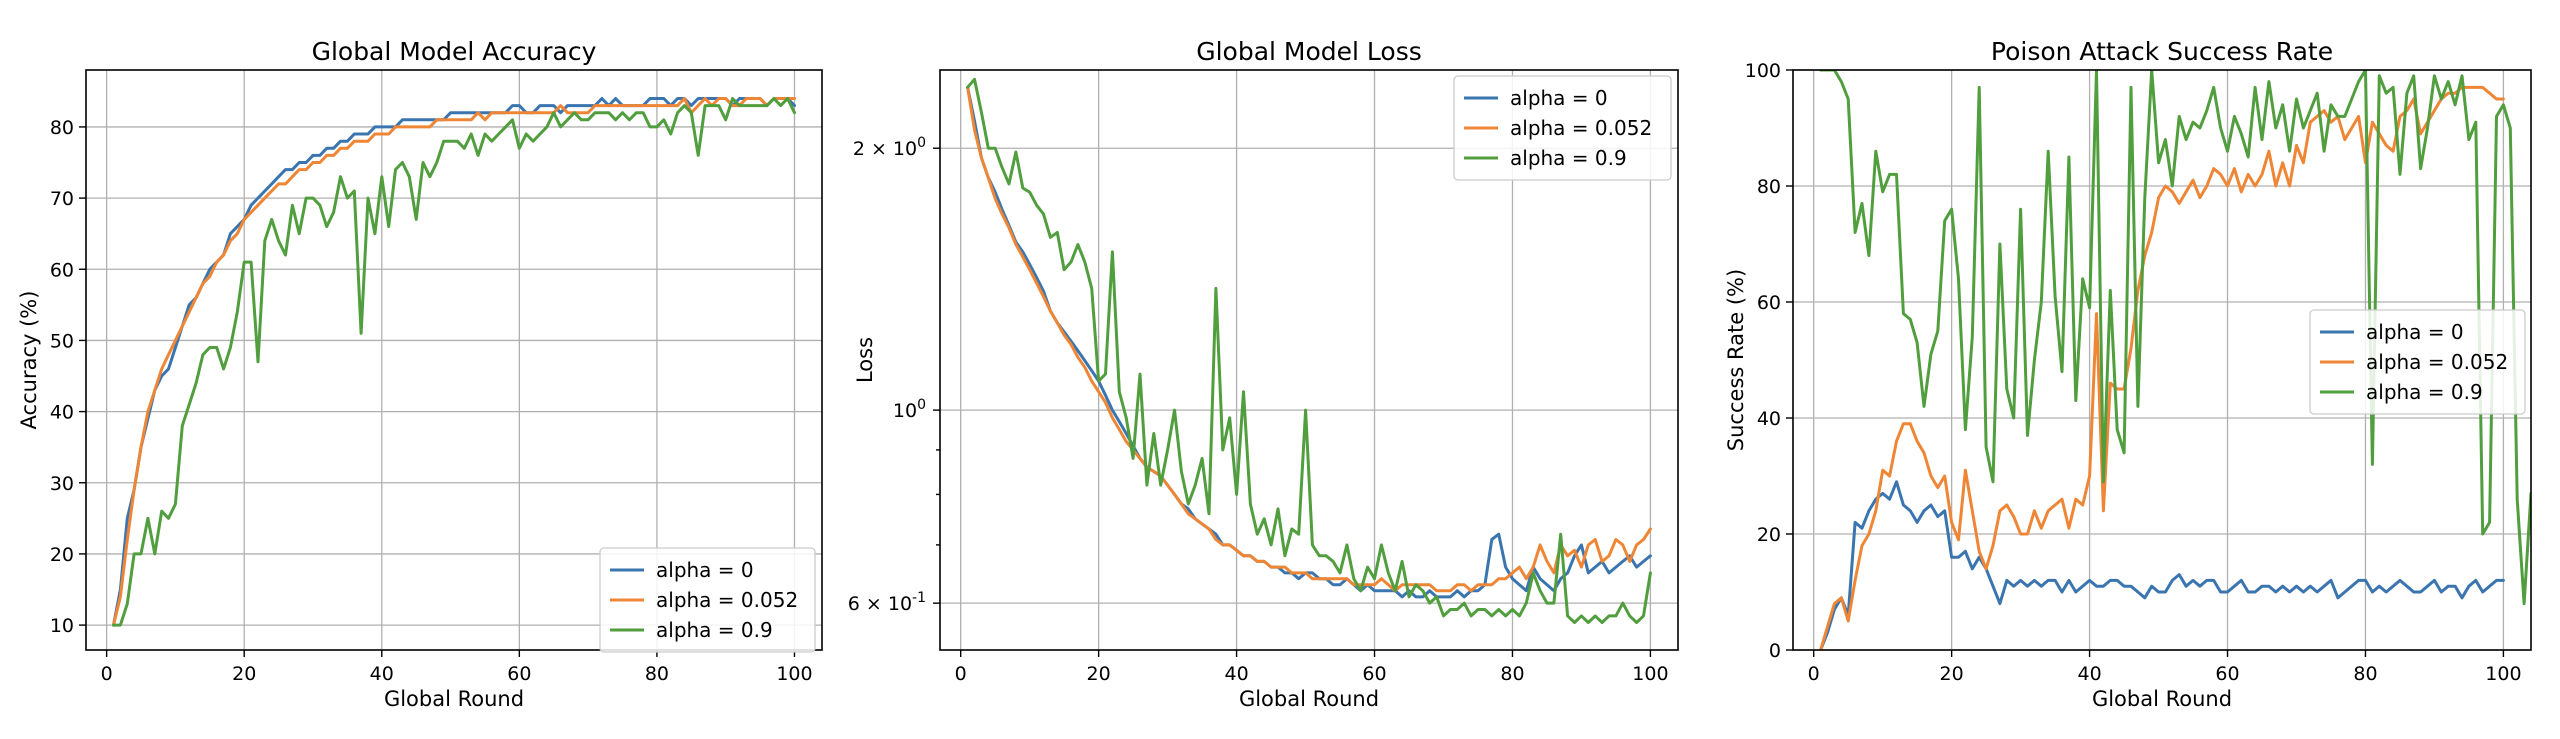 The height and width of the screenshot is (739, 2560). Describe the element at coordinates (62, 484) in the screenshot. I see `y-tick-label: 30` at that location.